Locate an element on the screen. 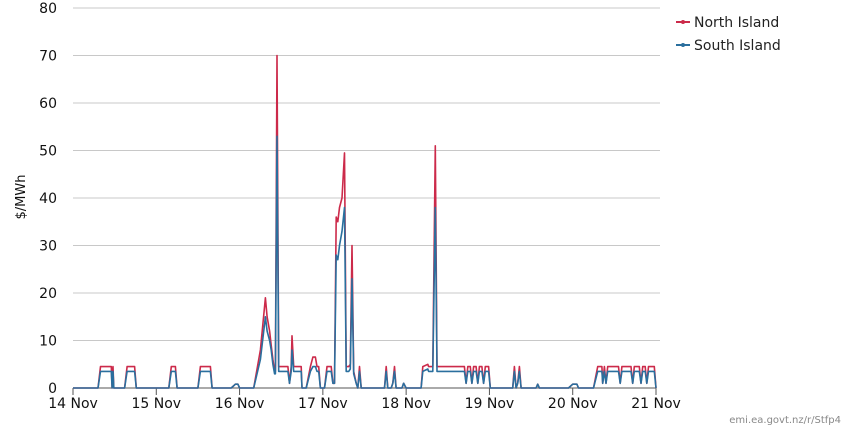 Image resolution: width=850 pixels, height=427 pixels. x-tick-label: 18 Nov is located at coordinates (406, 404).